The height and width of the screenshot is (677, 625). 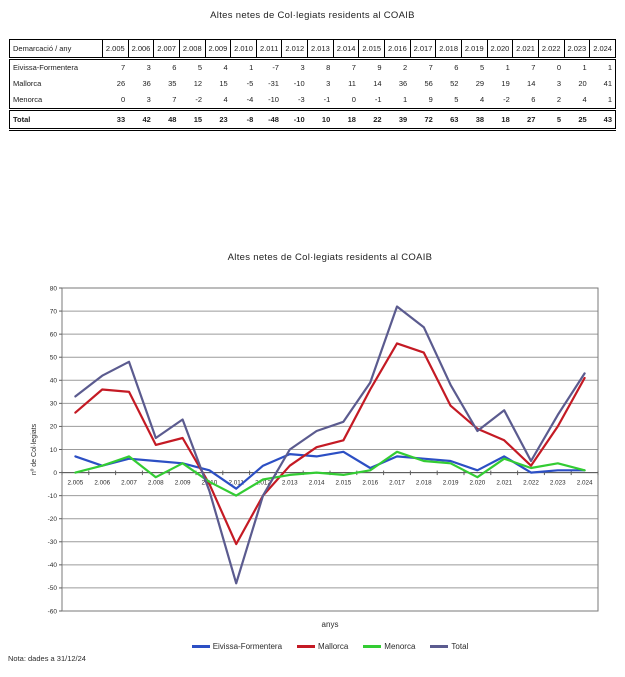 I want to click on x-tick-label: 2.019, so click(x=451, y=483).